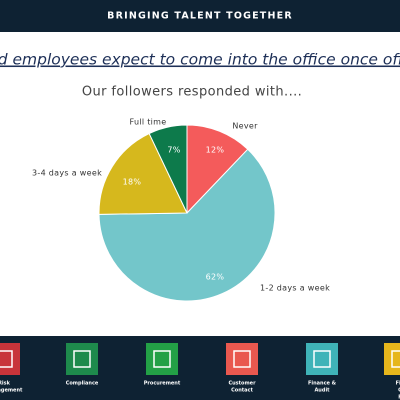  Describe the element at coordinates (399, 397) in the screenshot. I see `footer-label: F` at that location.